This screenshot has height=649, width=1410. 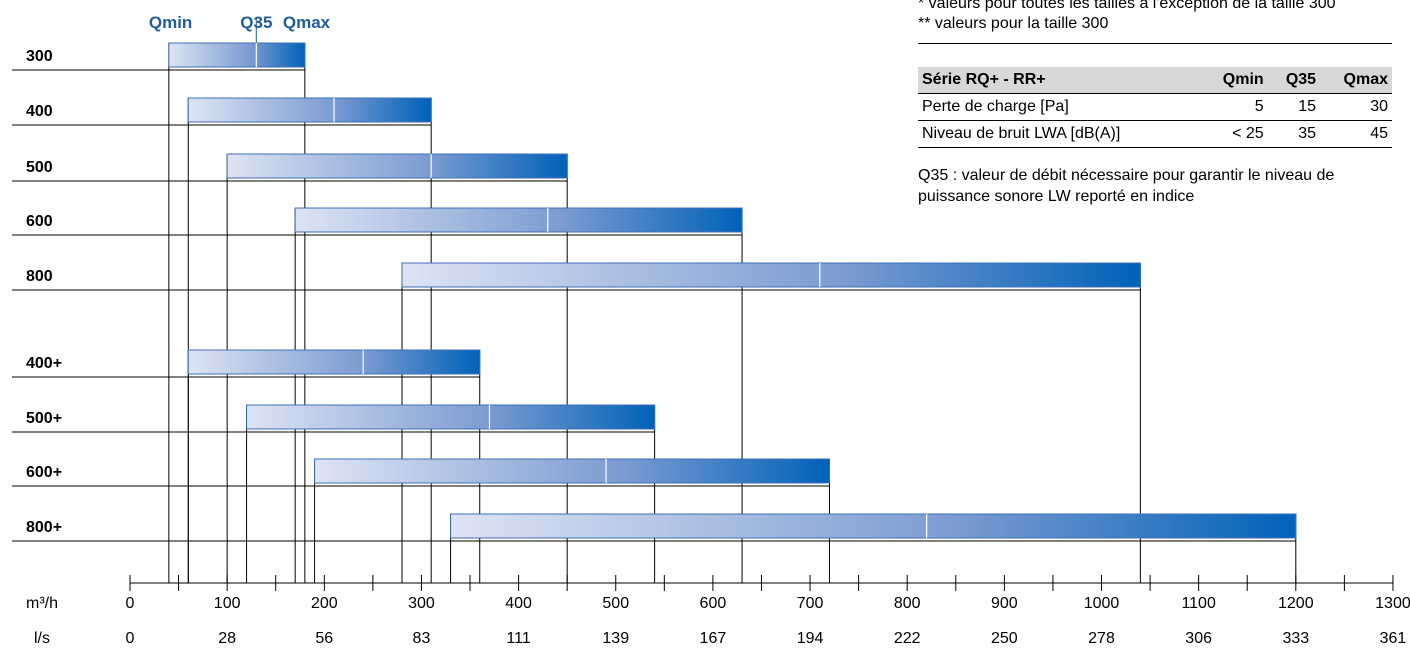 What do you see at coordinates (39, 111) in the screenshot?
I see `row-label-400: 400` at bounding box center [39, 111].